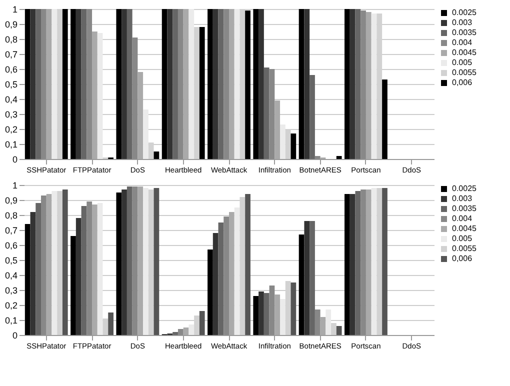  What do you see at coordinates (462, 218) in the screenshot?
I see `legend-label: 0.004` at bounding box center [462, 218].